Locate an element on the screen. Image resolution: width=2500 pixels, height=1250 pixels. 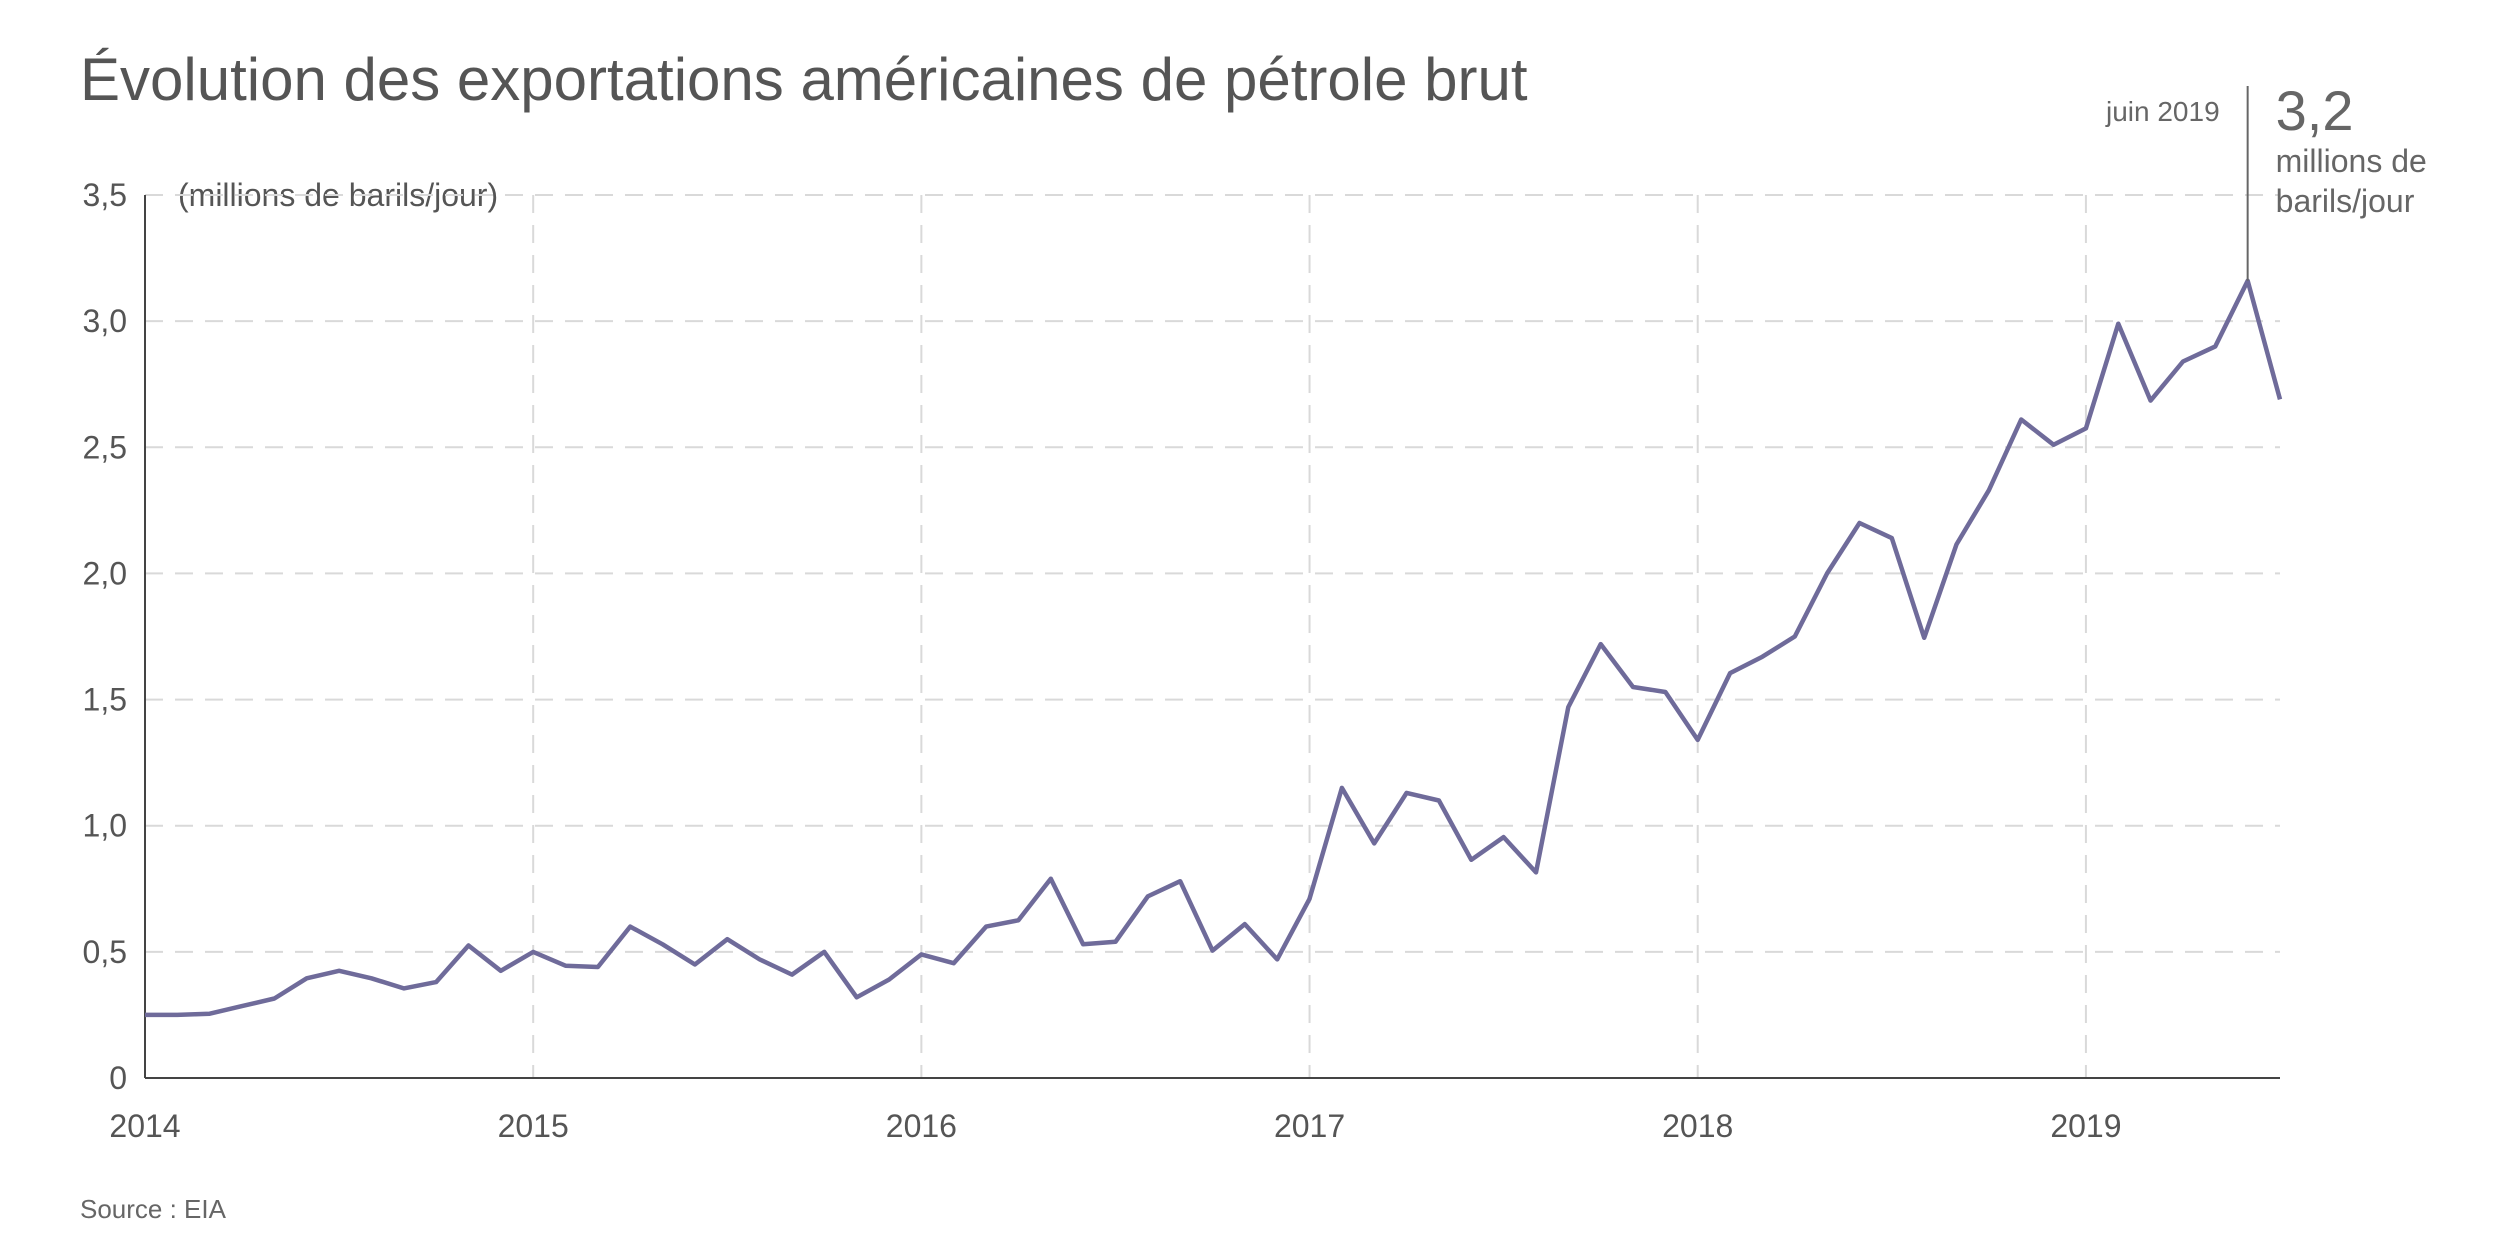
source-note: Source : EIA is located at coordinates (153, 1209).